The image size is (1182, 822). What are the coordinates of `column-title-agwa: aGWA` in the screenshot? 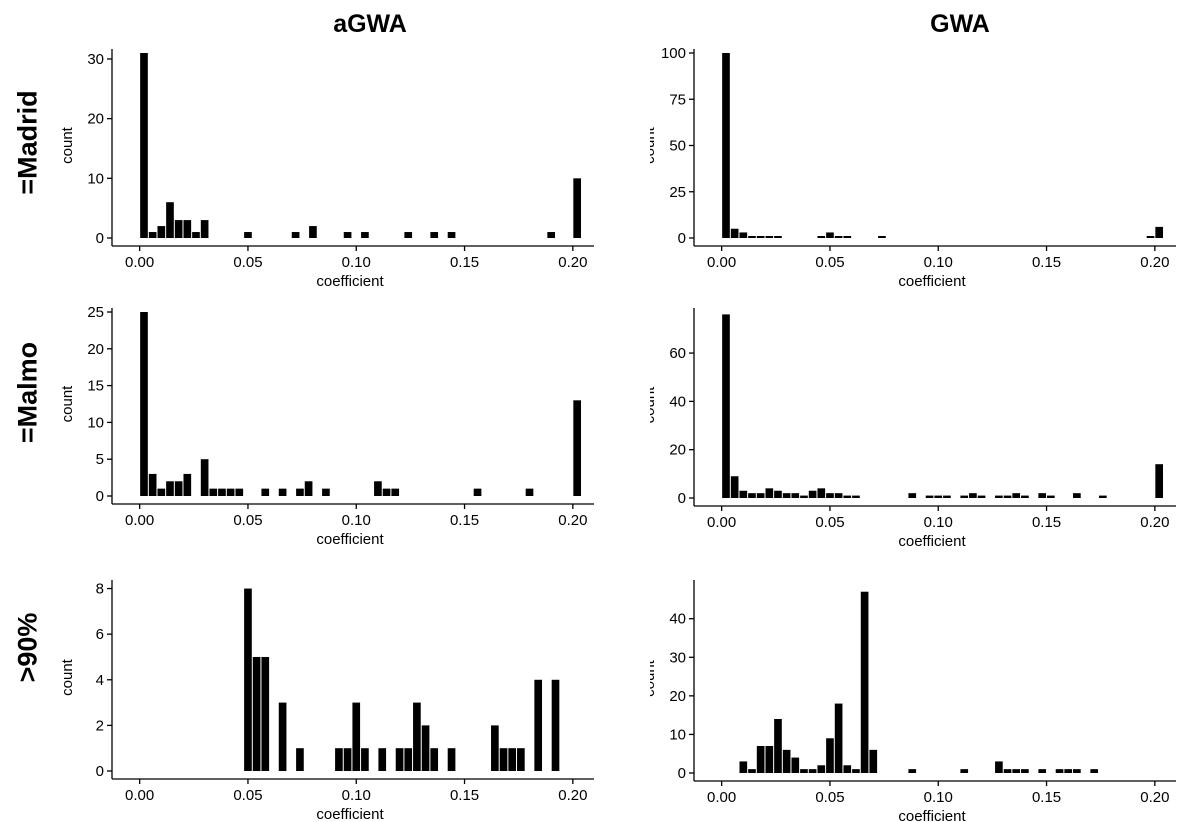 It's located at (370, 24).